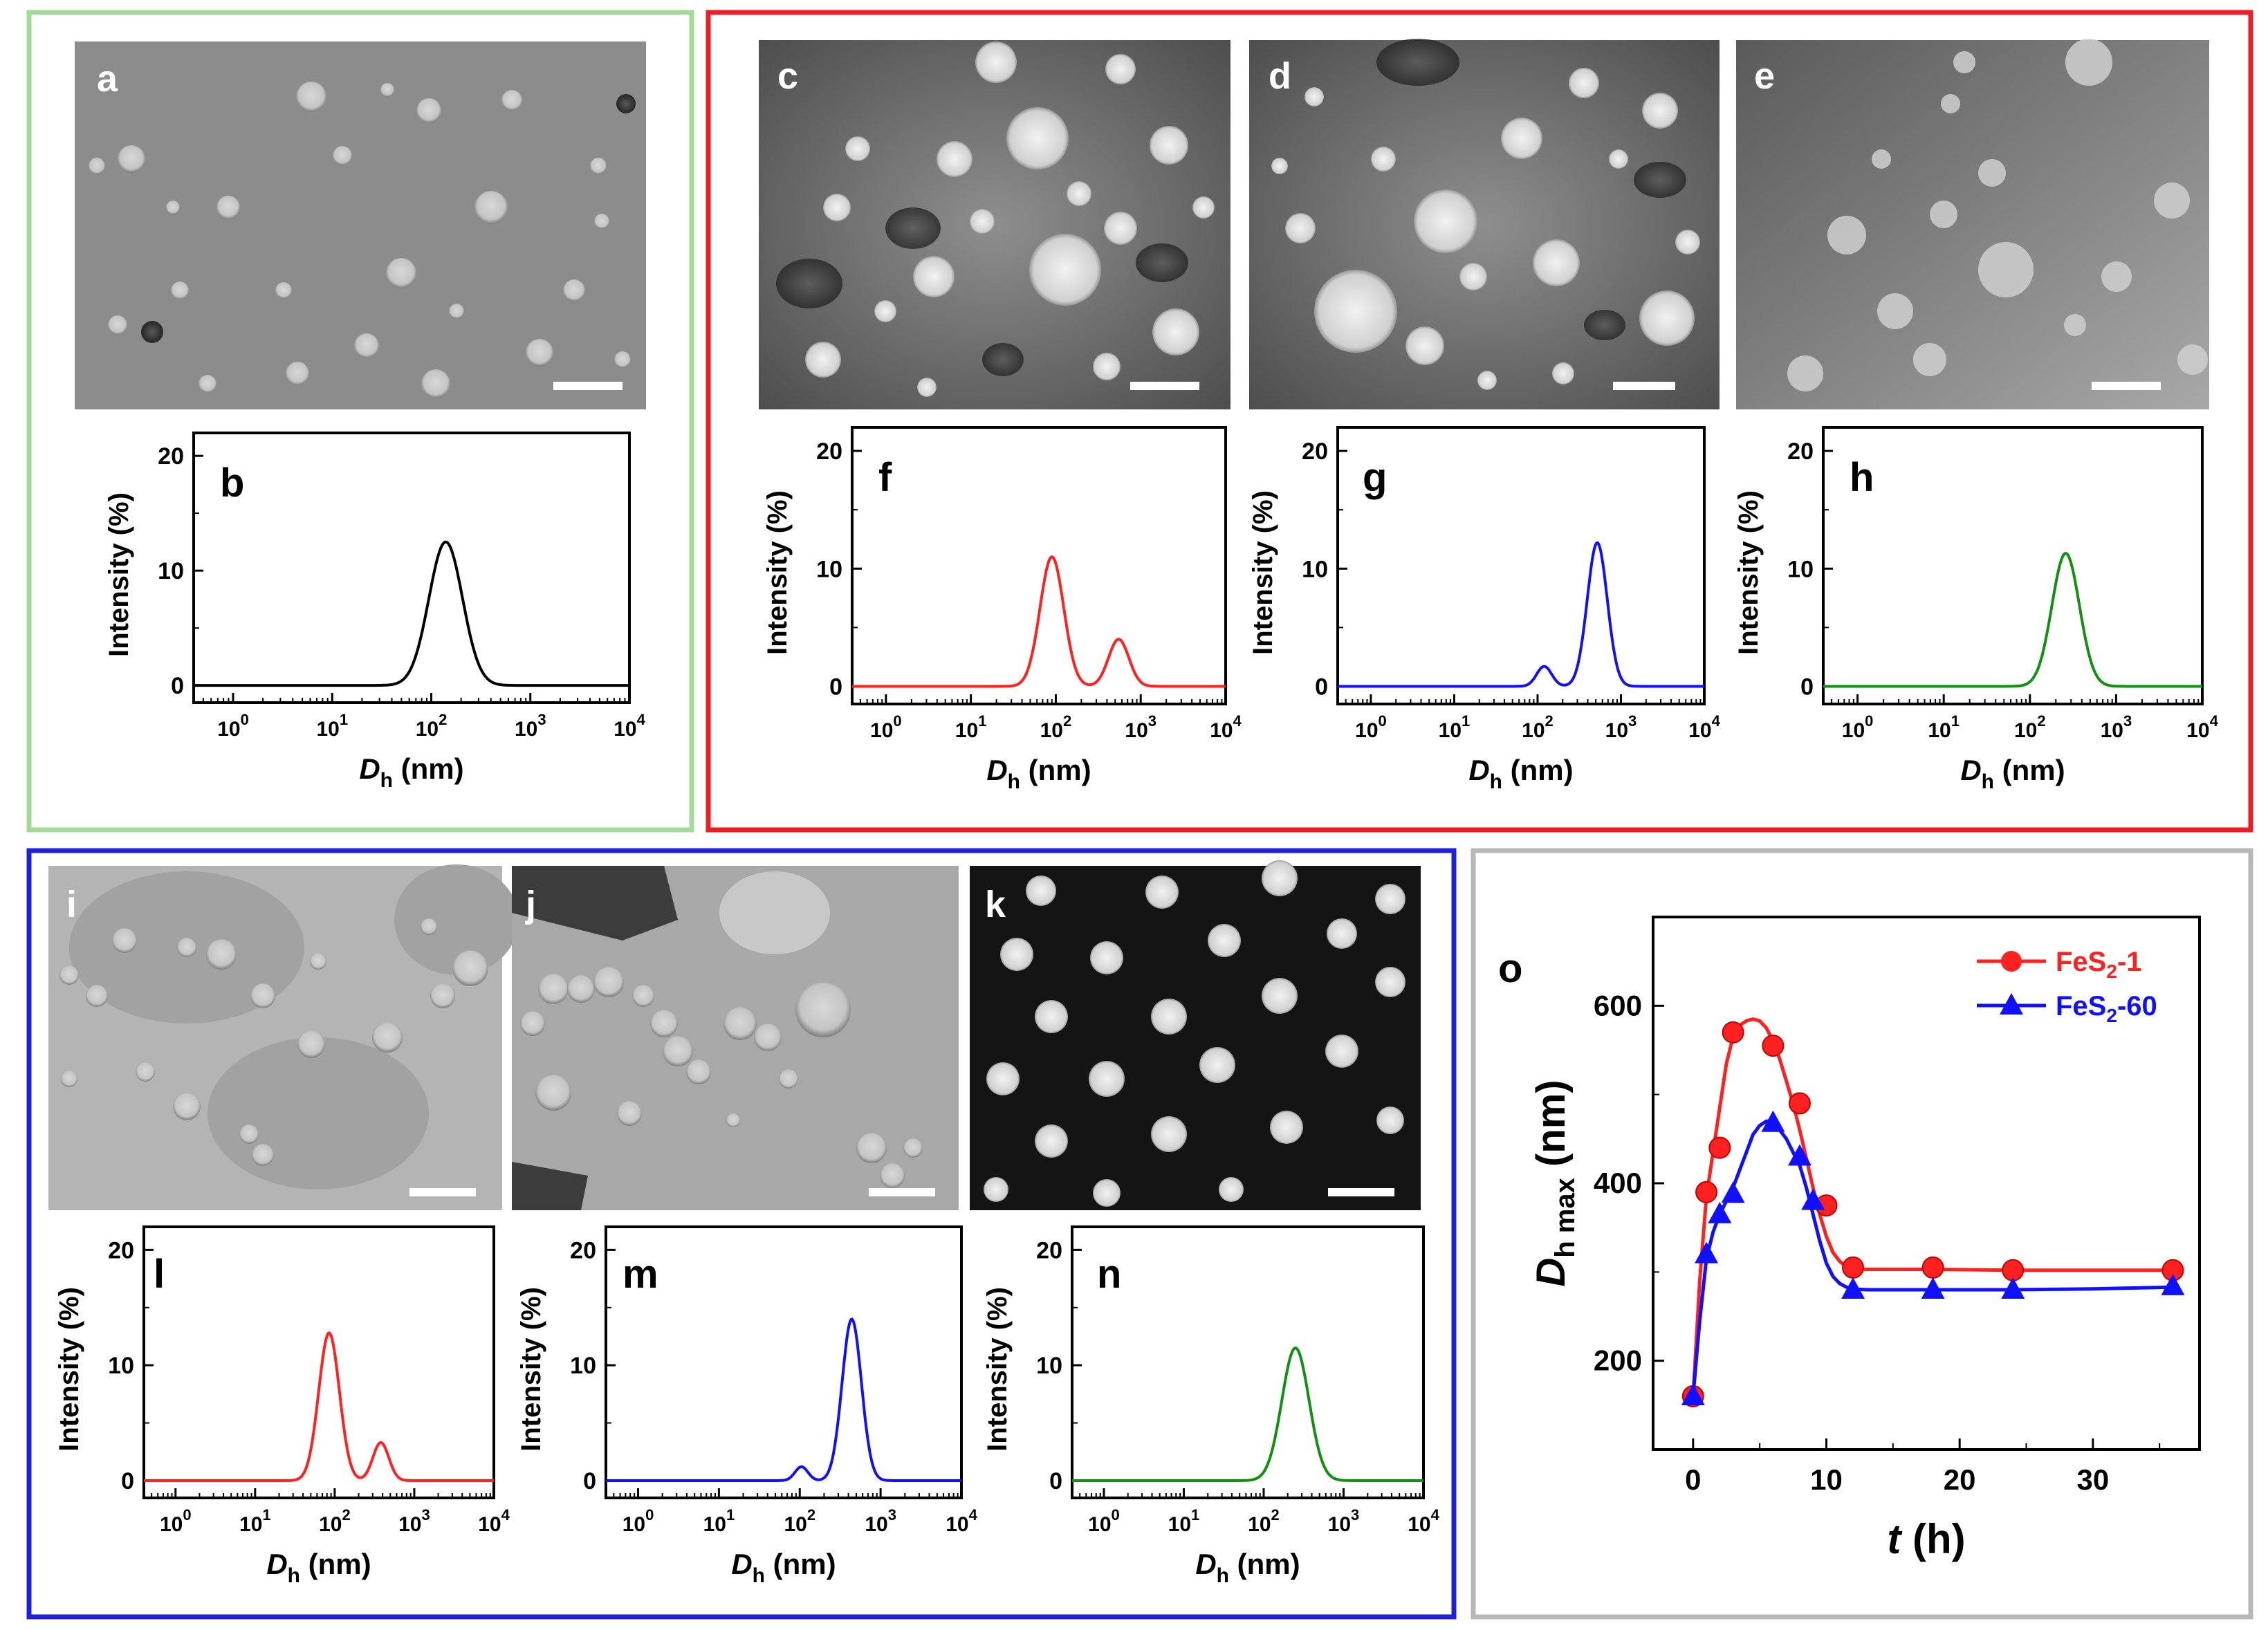 Image resolution: width=2268 pixels, height=1630 pixels. I want to click on micrograph-j: j, so click(735, 1038).